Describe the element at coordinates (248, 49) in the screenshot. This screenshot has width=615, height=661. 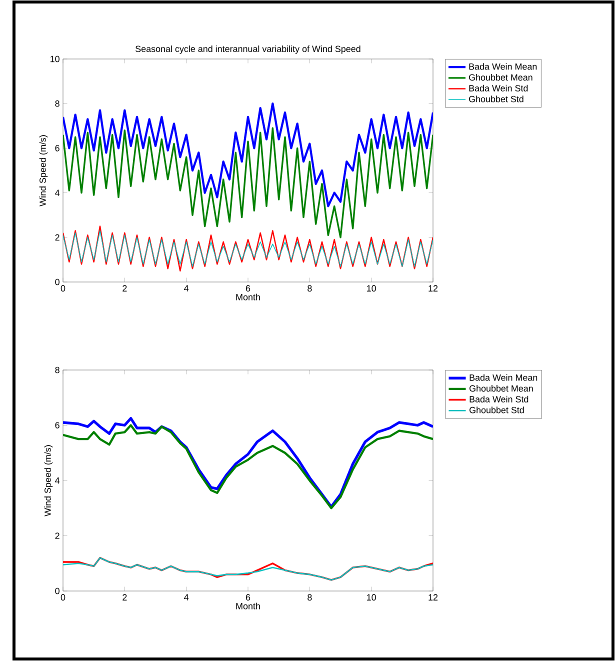
I see `chart-title: Seasonal cycle and interannual variability of Wind Speed` at that location.